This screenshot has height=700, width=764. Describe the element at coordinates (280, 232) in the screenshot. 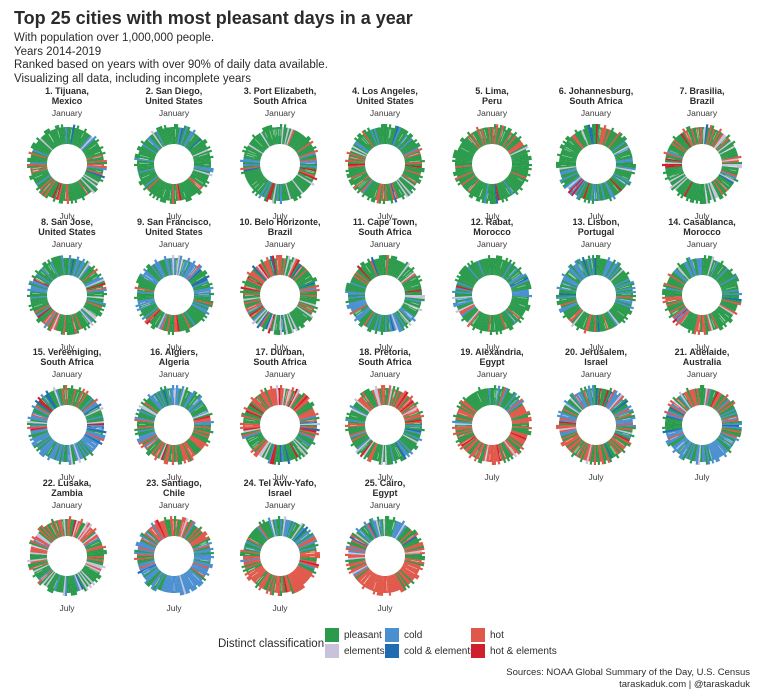

I see `city-country-10: Brazil` at that location.